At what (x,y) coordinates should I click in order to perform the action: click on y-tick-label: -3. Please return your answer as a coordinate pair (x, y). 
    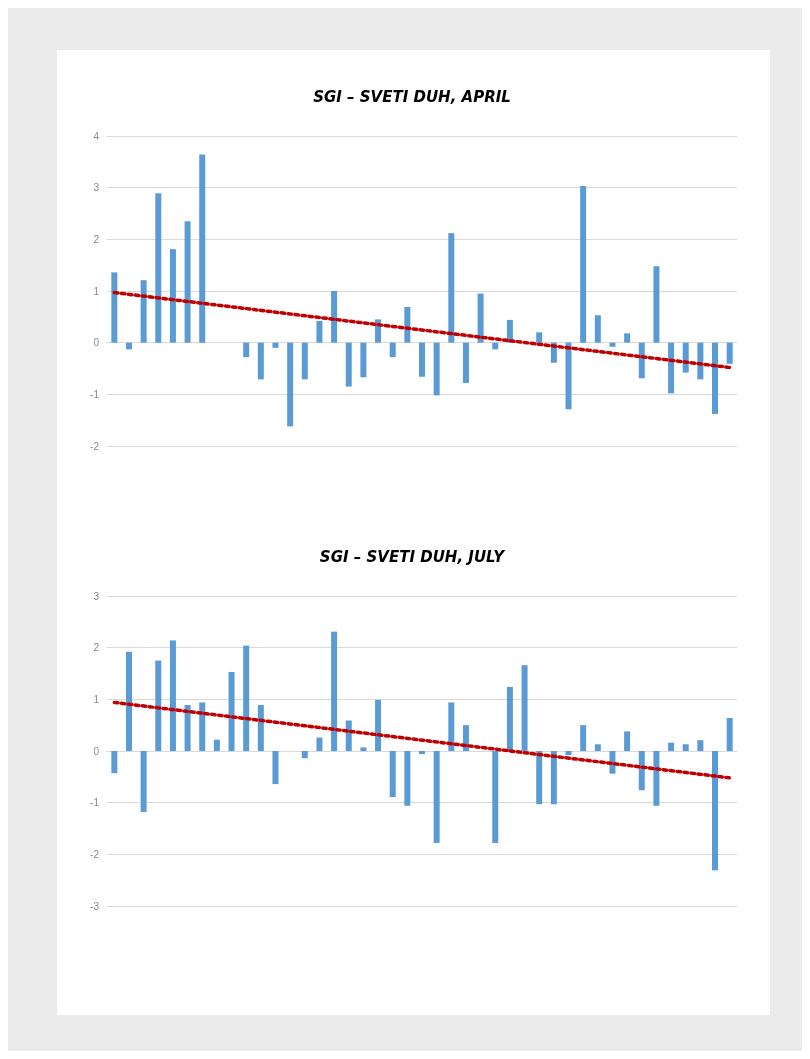
    Looking at the image, I should click on (95, 906).